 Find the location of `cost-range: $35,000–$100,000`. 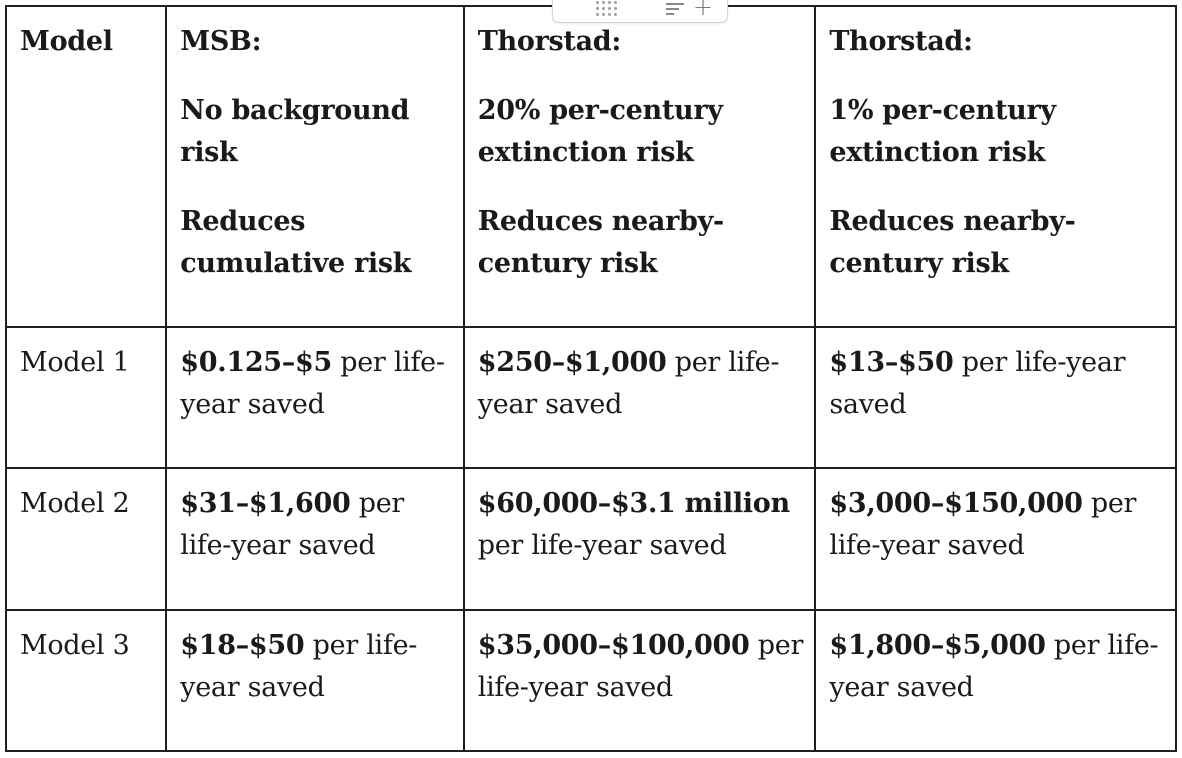

cost-range: $35,000–$100,000 is located at coordinates (613, 645).